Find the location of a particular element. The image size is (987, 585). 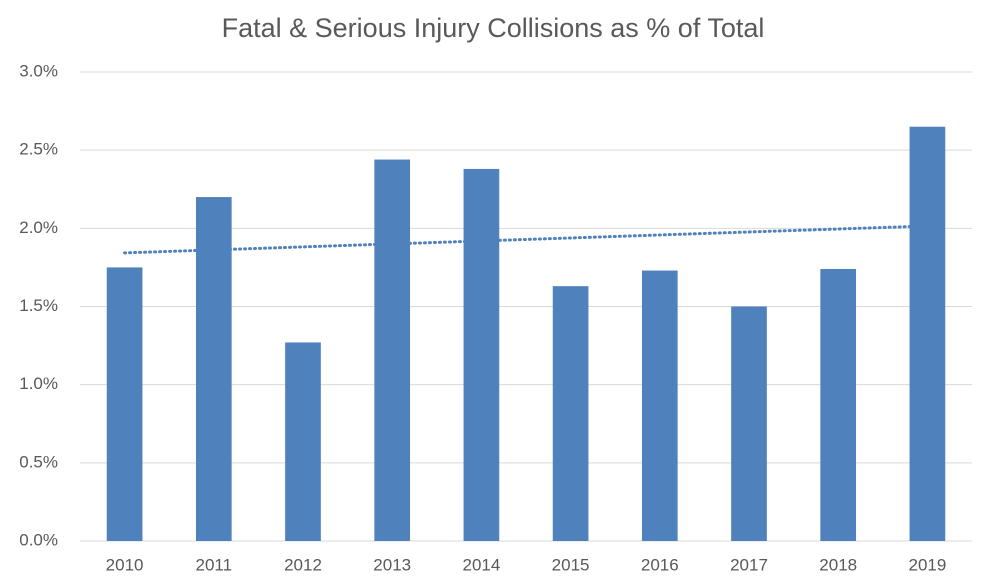

trendline is located at coordinates (526, 239).